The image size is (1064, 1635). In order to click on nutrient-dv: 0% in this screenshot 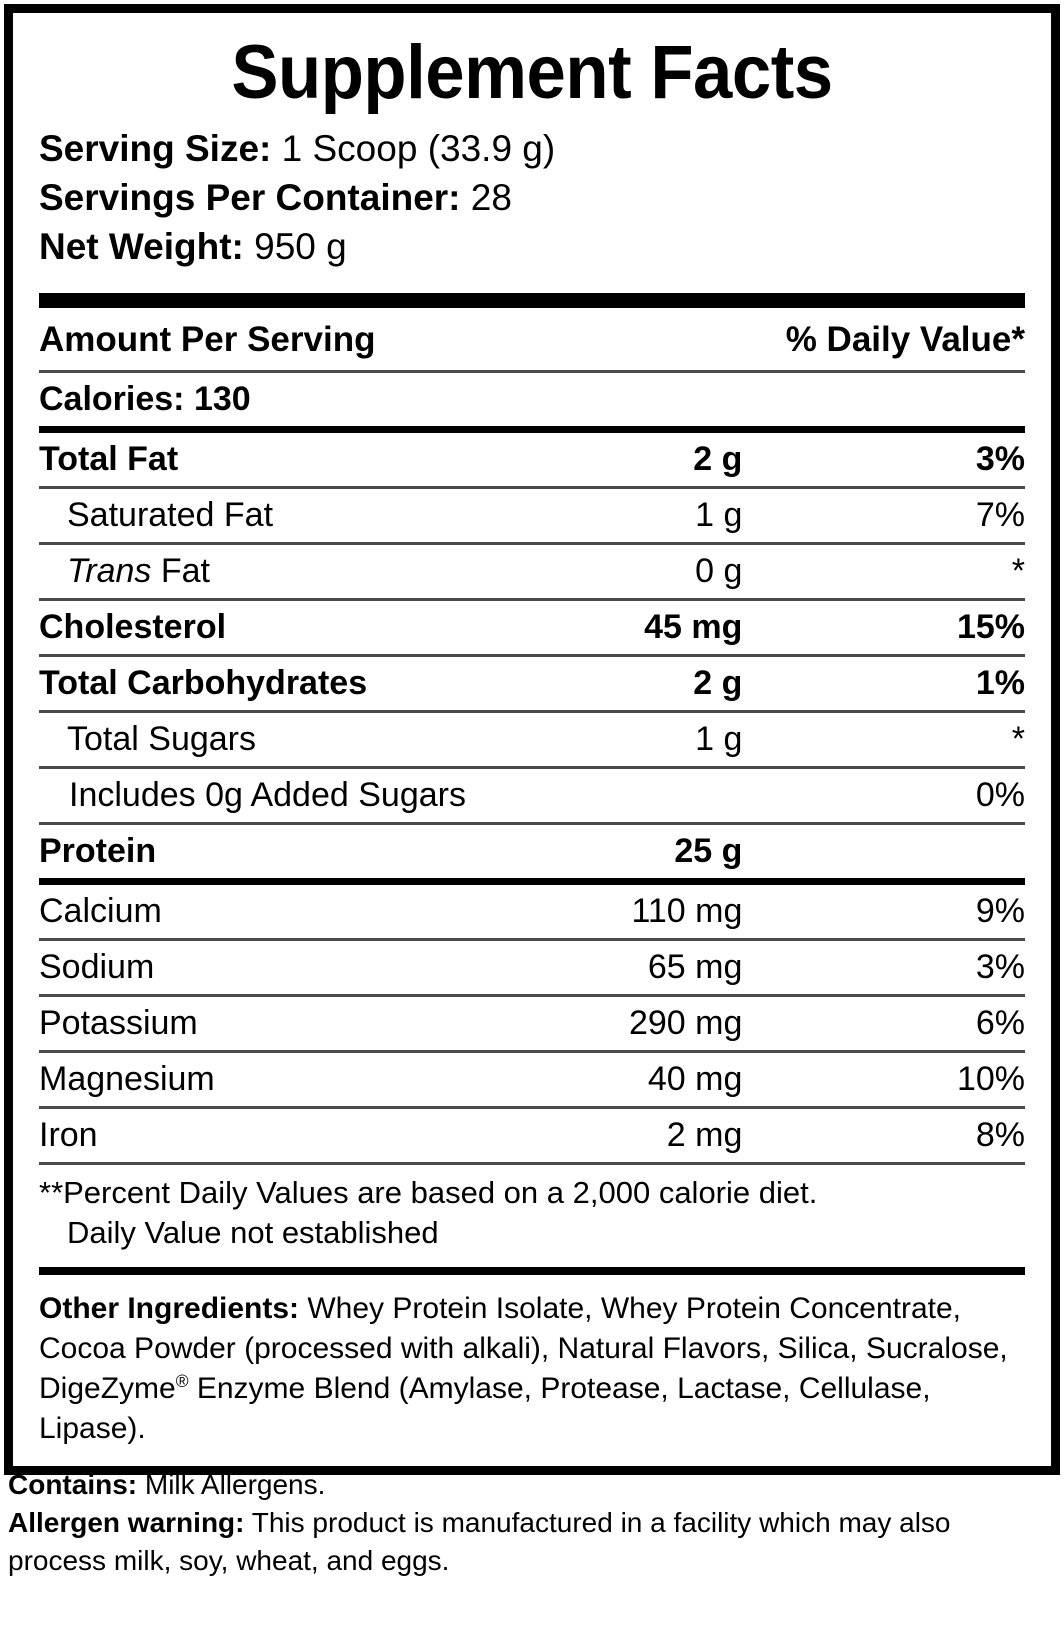, I will do `click(1000, 795)`.